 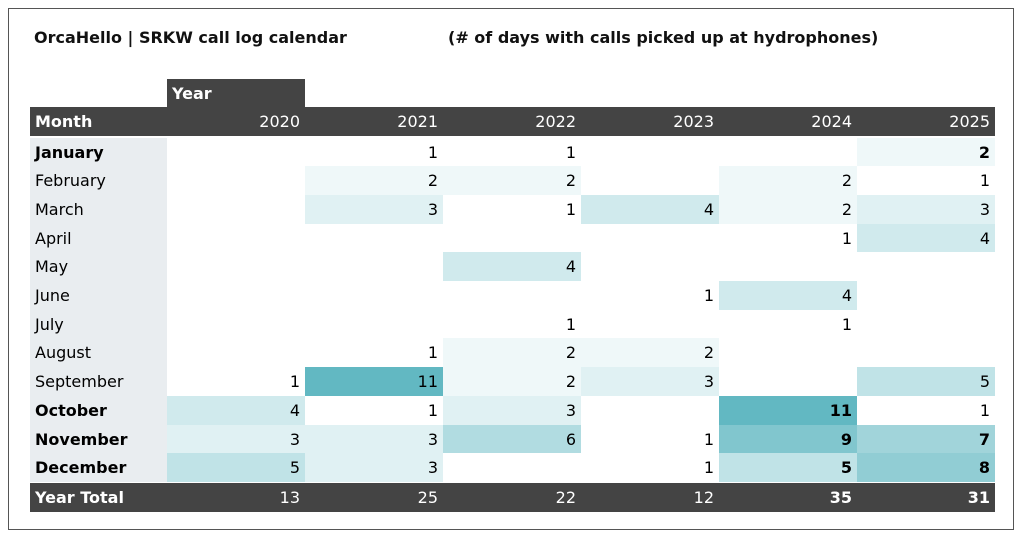 What do you see at coordinates (512, 497) in the screenshot?
I see `total: 22` at bounding box center [512, 497].